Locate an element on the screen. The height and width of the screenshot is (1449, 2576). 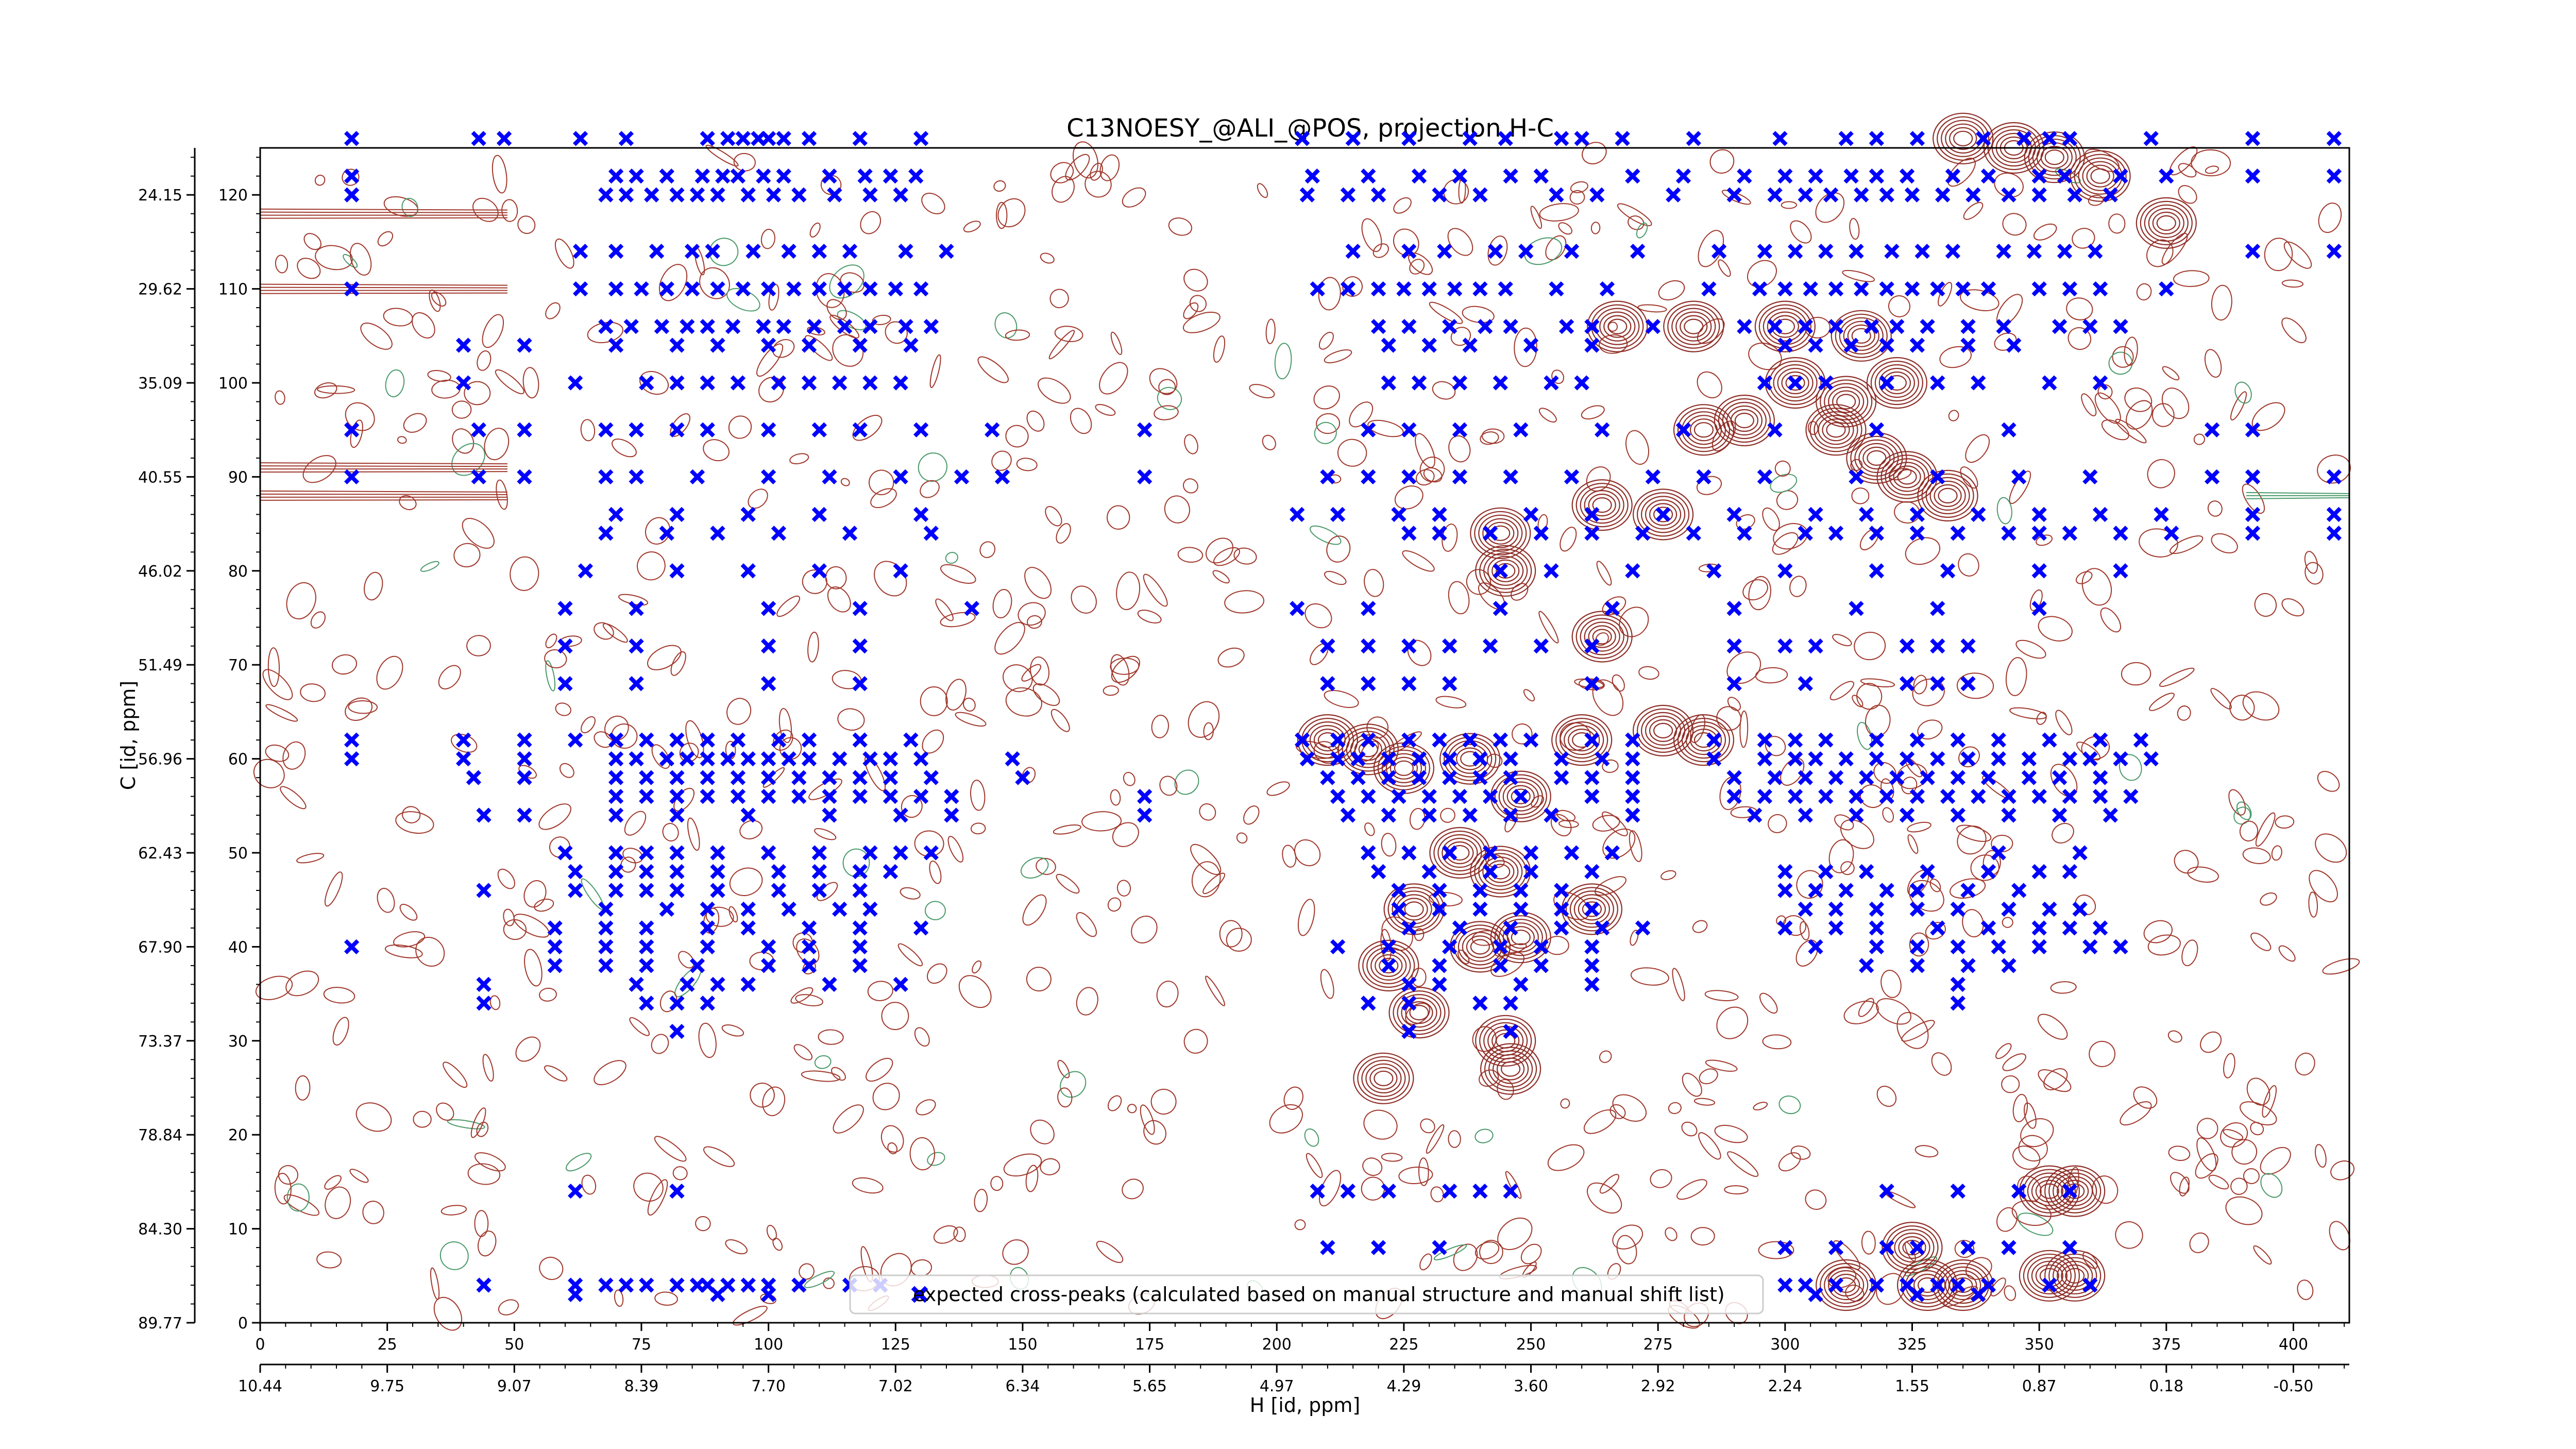
y-ppm-tick-label: 67.90 is located at coordinates (160, 947).